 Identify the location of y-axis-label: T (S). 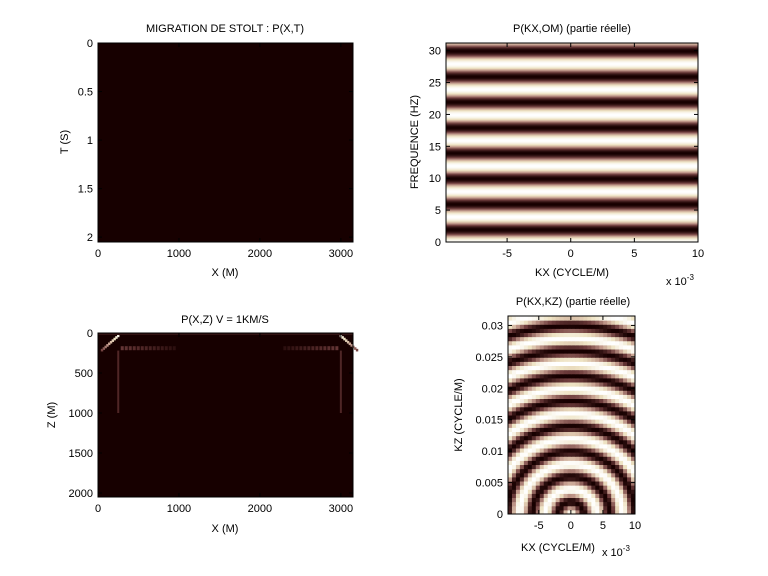
(65, 142).